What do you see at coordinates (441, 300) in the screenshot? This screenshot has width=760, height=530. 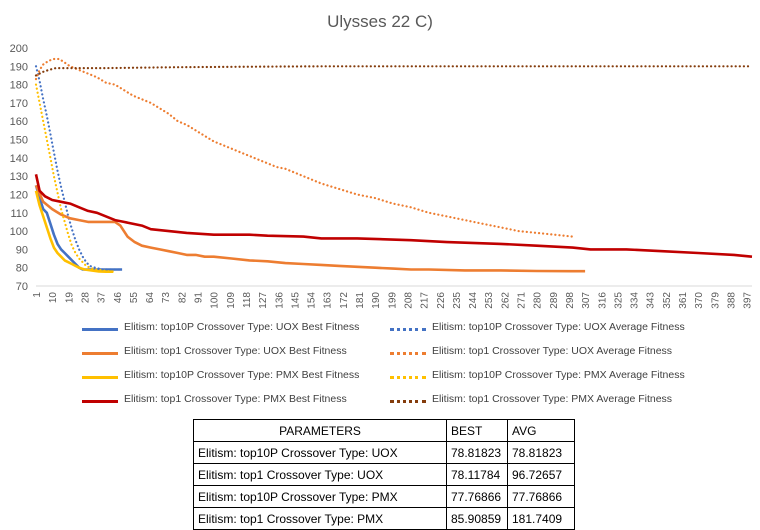 I see `x-tick-label: 226` at bounding box center [441, 300].